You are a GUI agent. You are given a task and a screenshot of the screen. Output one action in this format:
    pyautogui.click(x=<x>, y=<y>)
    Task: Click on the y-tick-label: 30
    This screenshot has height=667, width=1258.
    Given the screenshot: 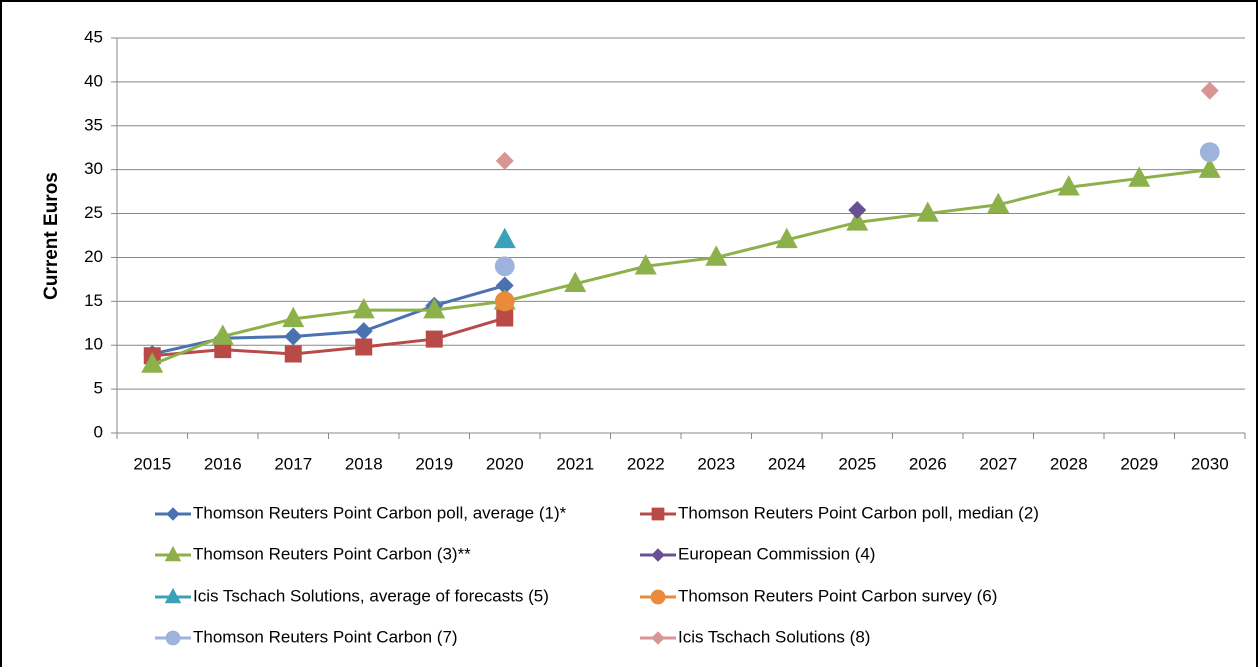 What is the action you would take?
    pyautogui.click(x=93, y=168)
    